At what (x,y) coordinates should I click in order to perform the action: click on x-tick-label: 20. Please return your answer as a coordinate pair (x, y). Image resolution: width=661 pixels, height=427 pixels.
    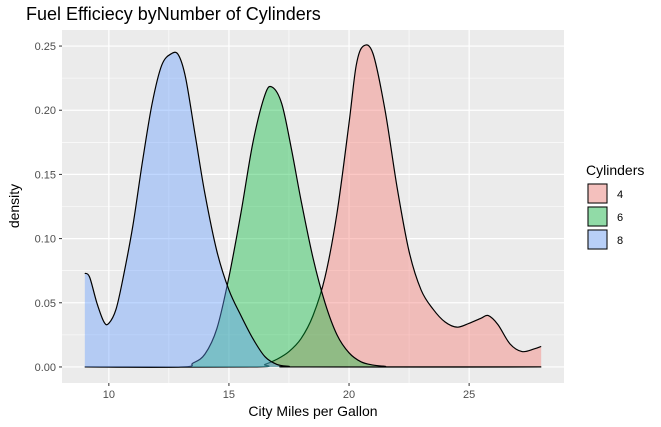
    Looking at the image, I should click on (349, 395).